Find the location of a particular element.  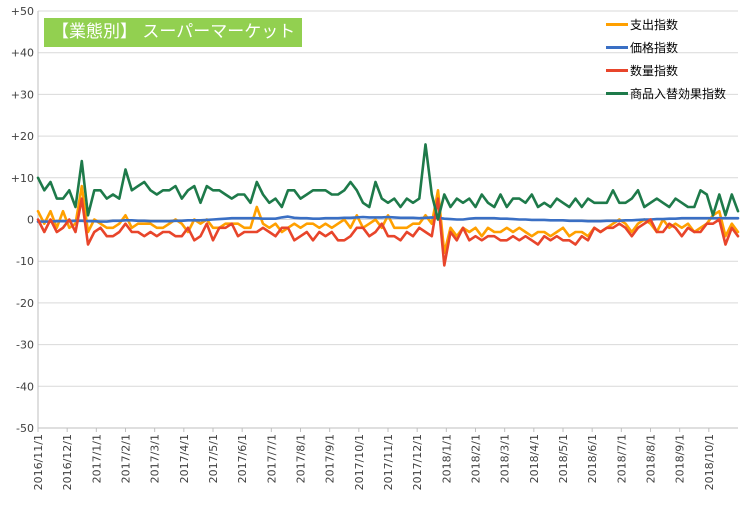

y-tick-label: +50 is located at coordinates (22, 11).